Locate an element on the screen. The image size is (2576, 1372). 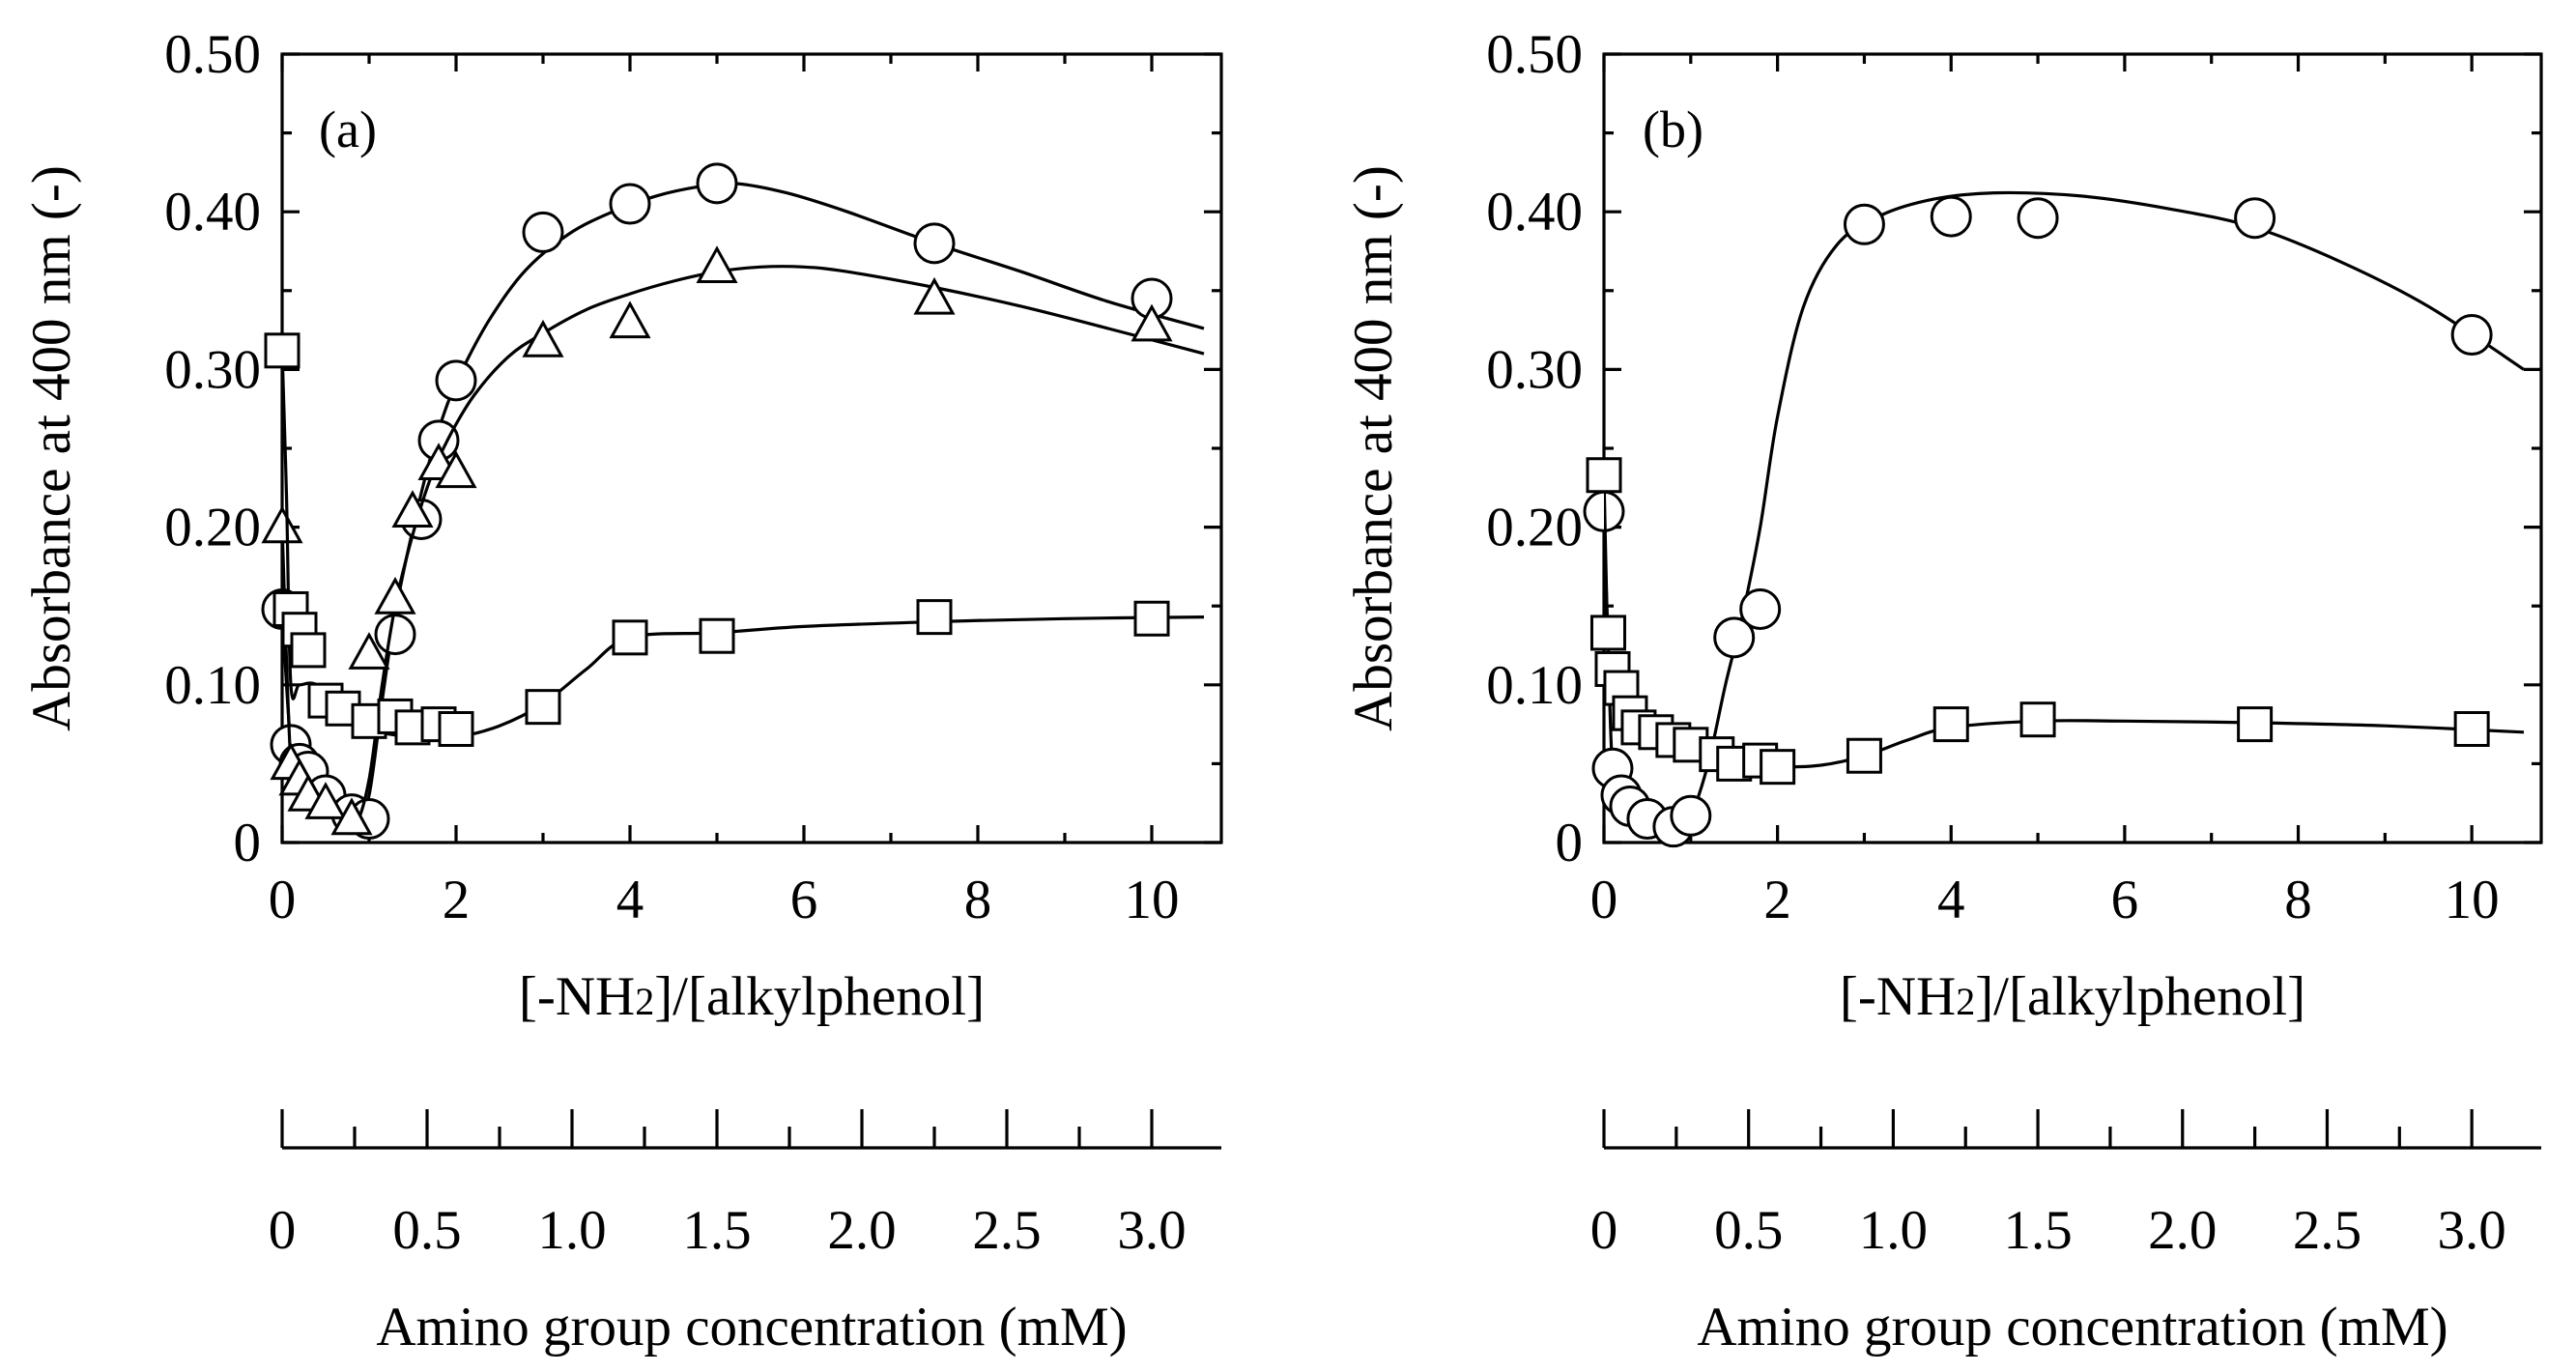
panel-label: (a) is located at coordinates (348, 129).